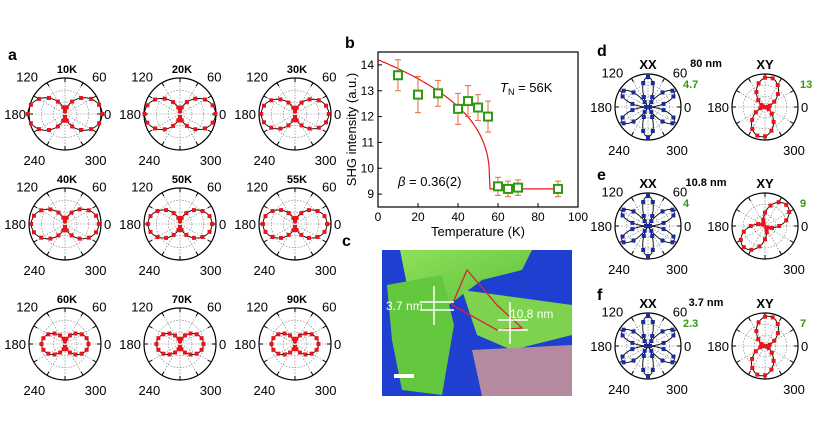 Image resolution: width=818 pixels, height=442 pixels. Describe the element at coordinates (329, 77) in the screenshot. I see `polar-30K-label-60: 60` at that location.